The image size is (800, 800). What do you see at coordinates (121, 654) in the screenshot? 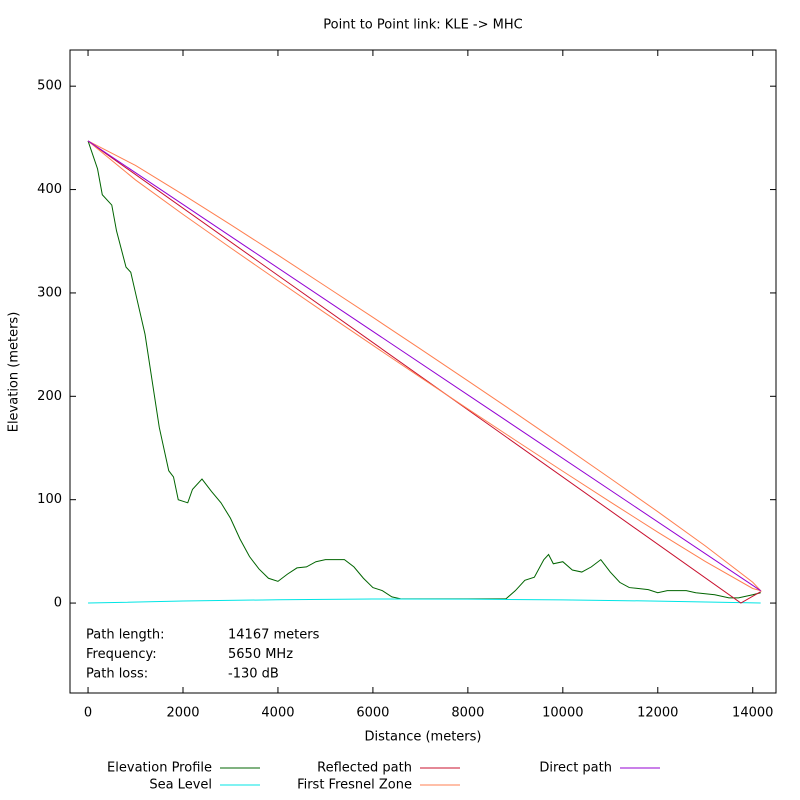
I see `annotation-label: Frequency:` at bounding box center [121, 654].